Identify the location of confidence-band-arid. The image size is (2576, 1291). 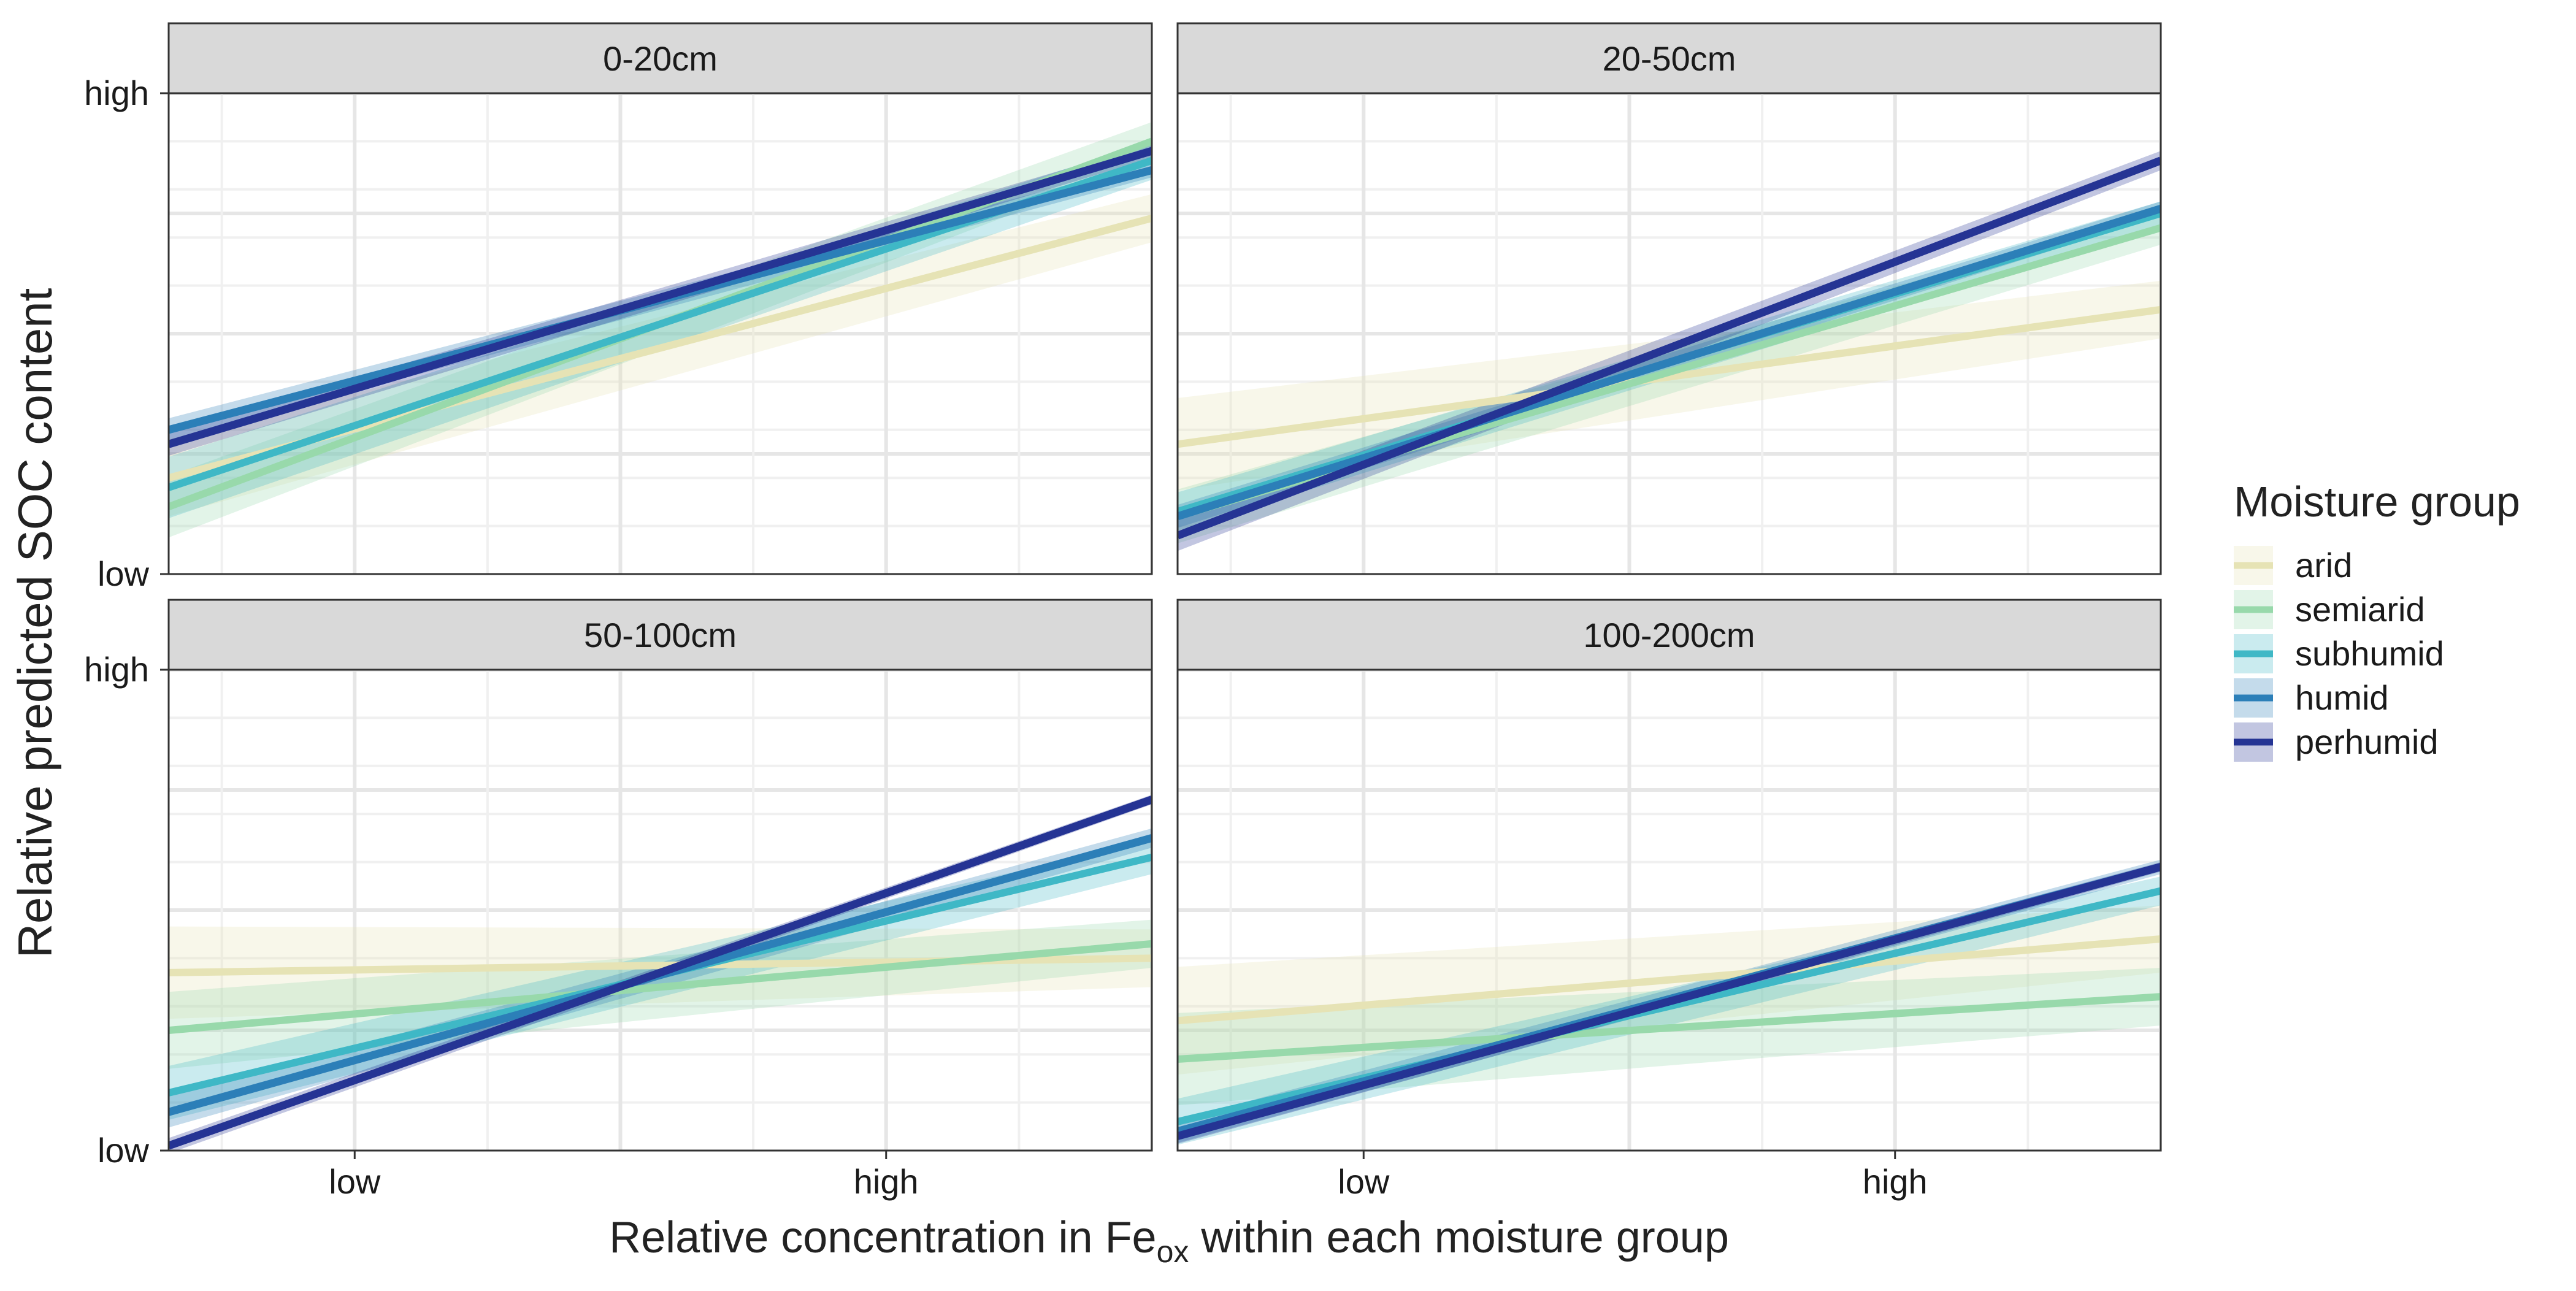
(660, 355).